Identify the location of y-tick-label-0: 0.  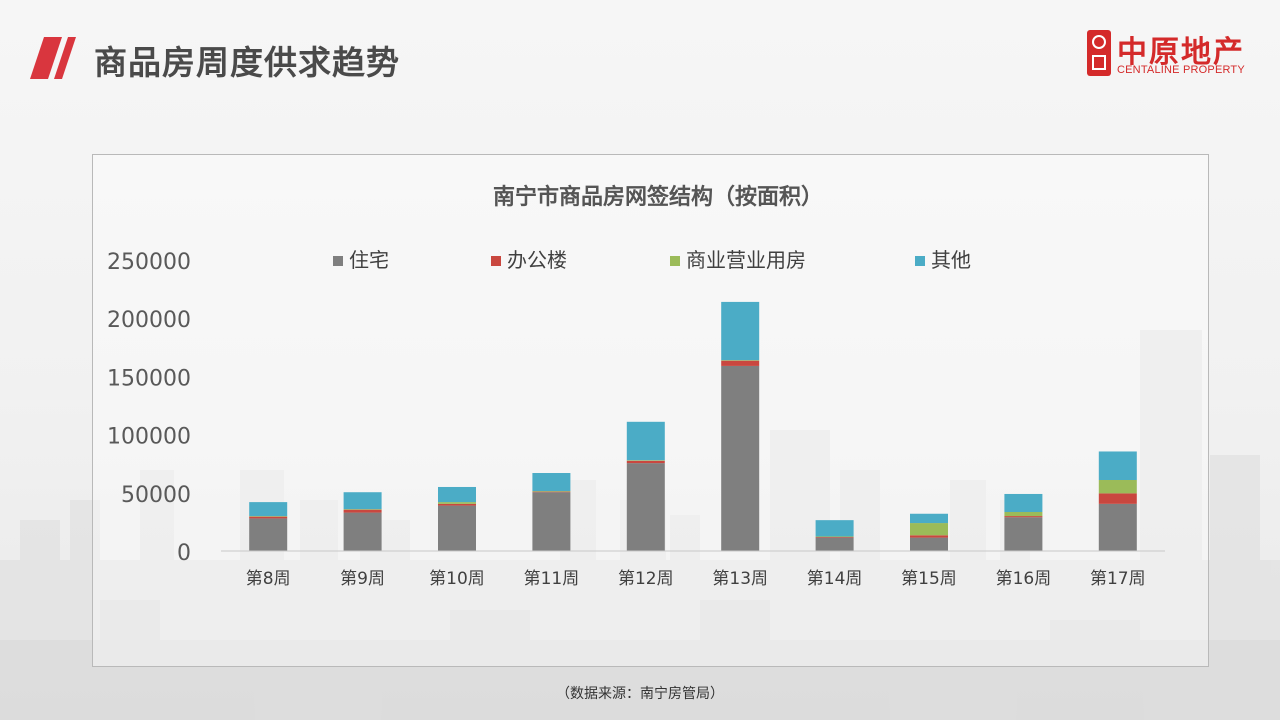
(184, 553).